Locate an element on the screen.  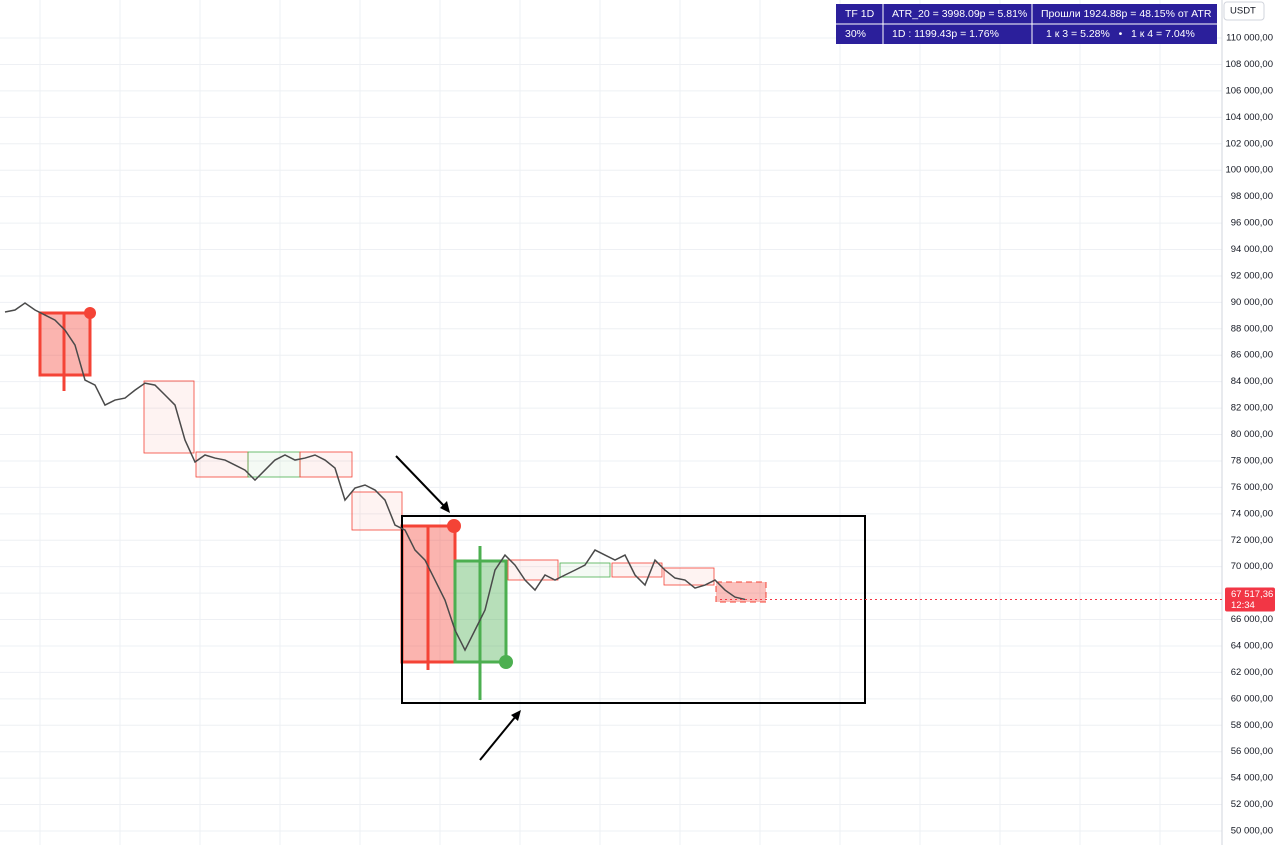
y-tick-label: 98 000,00 is located at coordinates (1252, 196).